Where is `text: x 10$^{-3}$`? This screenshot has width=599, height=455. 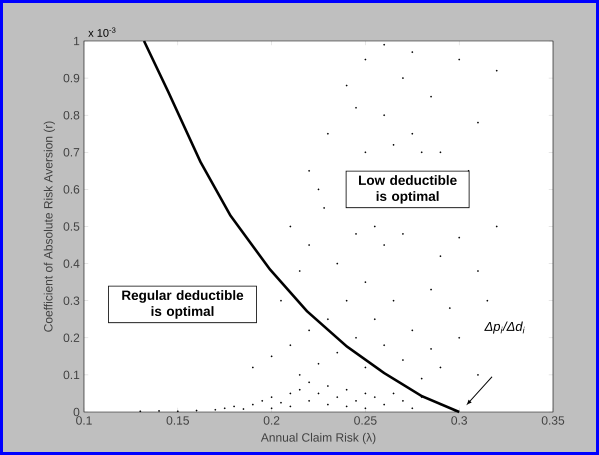 text: x 10$^{-3}$ is located at coordinates (102, 32).